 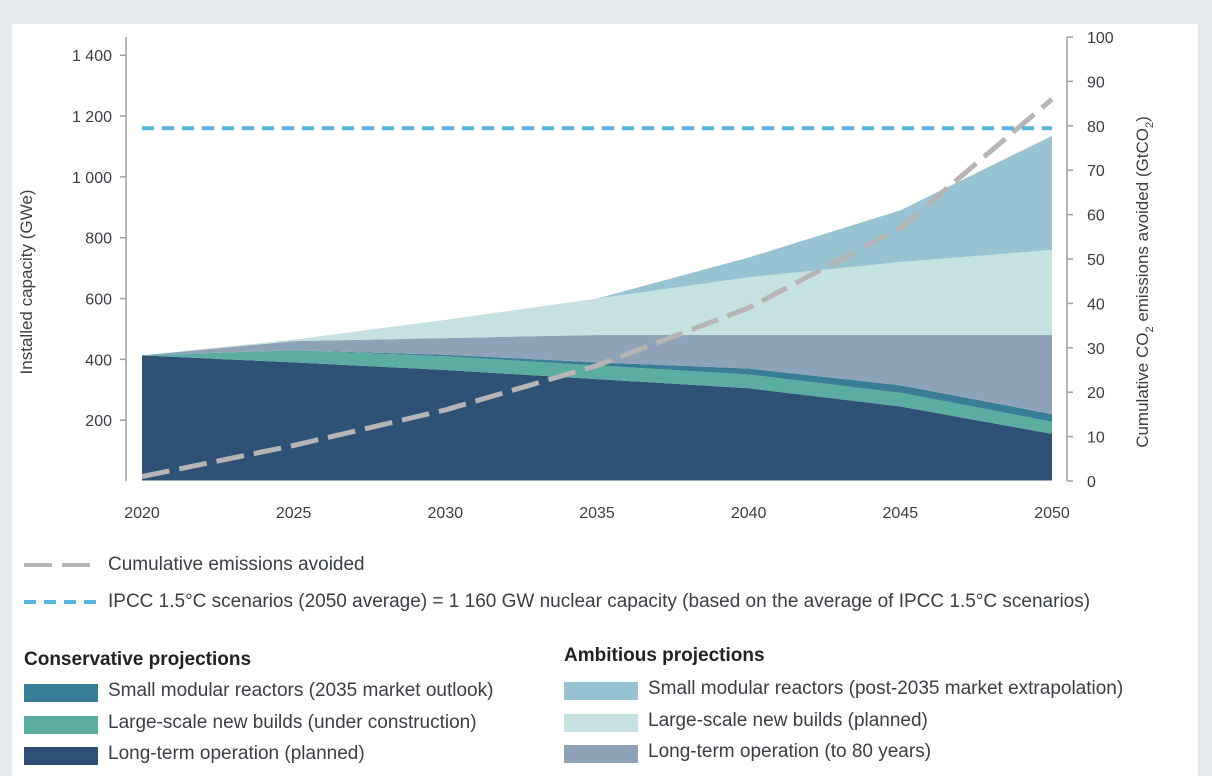 What do you see at coordinates (1096, 438) in the screenshot?
I see `right-tick-label: 10` at bounding box center [1096, 438].